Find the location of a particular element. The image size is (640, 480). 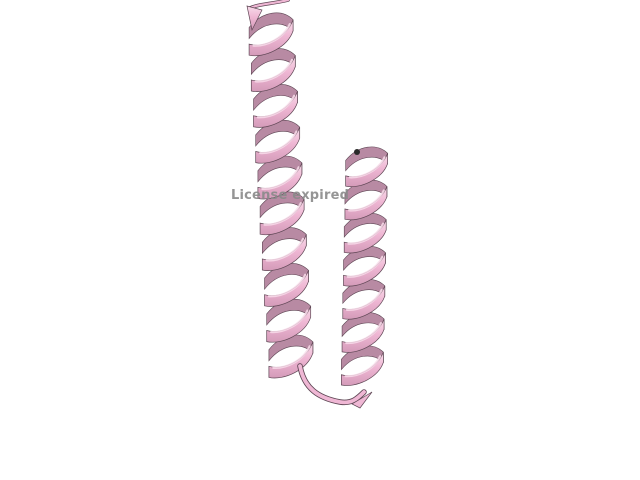

helix-a is located at coordinates (281, 195).